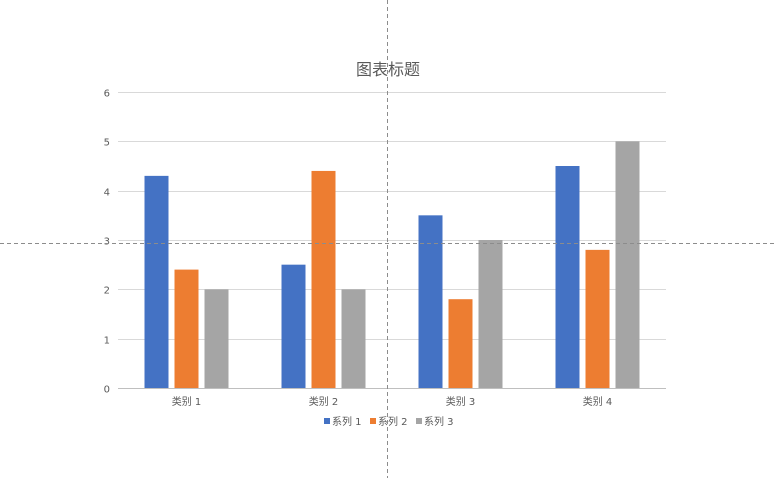 Image resolution: width=775 pixels, height=482 pixels. What do you see at coordinates (347, 421) in the screenshot?
I see `legend-label: 系列 1` at bounding box center [347, 421].